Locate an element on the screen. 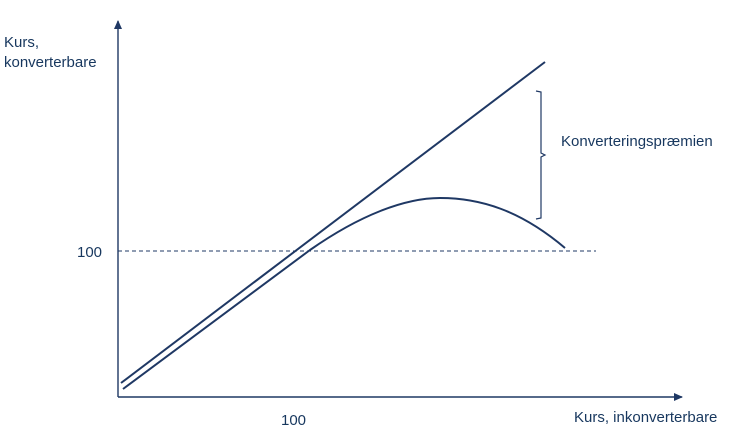 This screenshot has width=750, height=448. x-axis-label: Kurs, inkonverterbare is located at coordinates (645, 417).